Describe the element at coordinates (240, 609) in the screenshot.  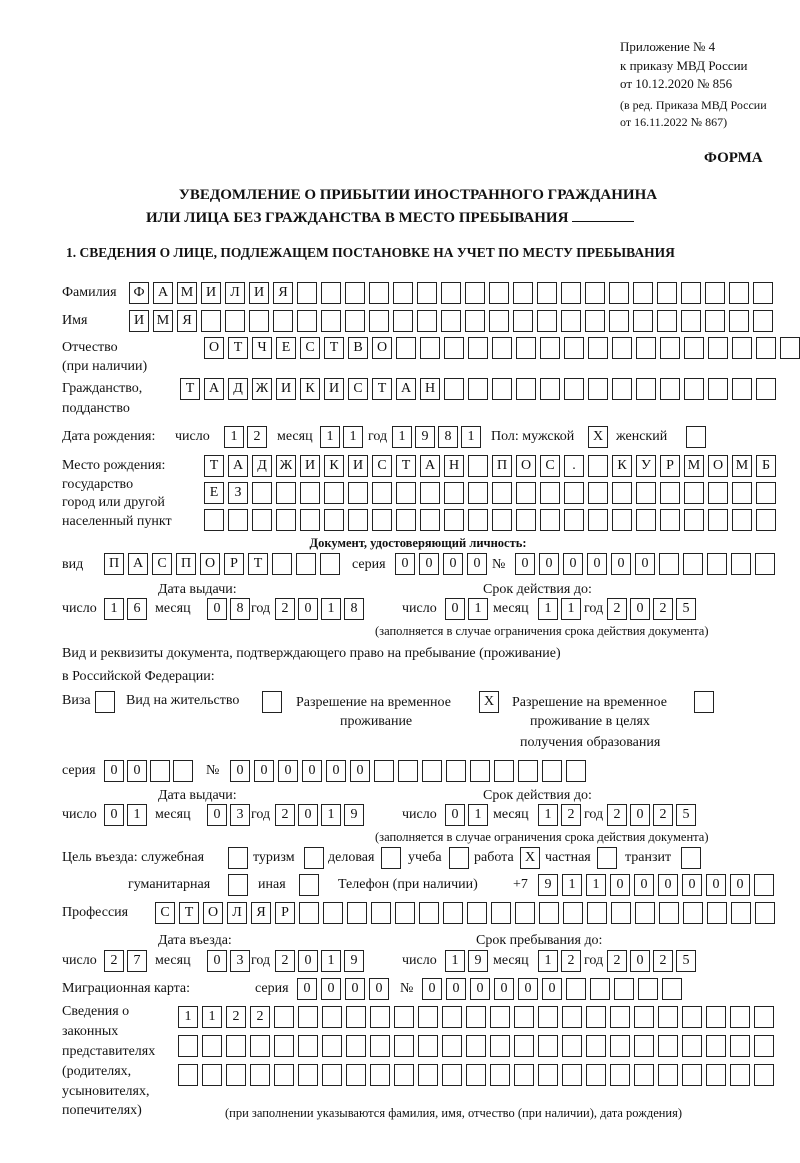
I see `id-issue-month-cell: 8` at that location.